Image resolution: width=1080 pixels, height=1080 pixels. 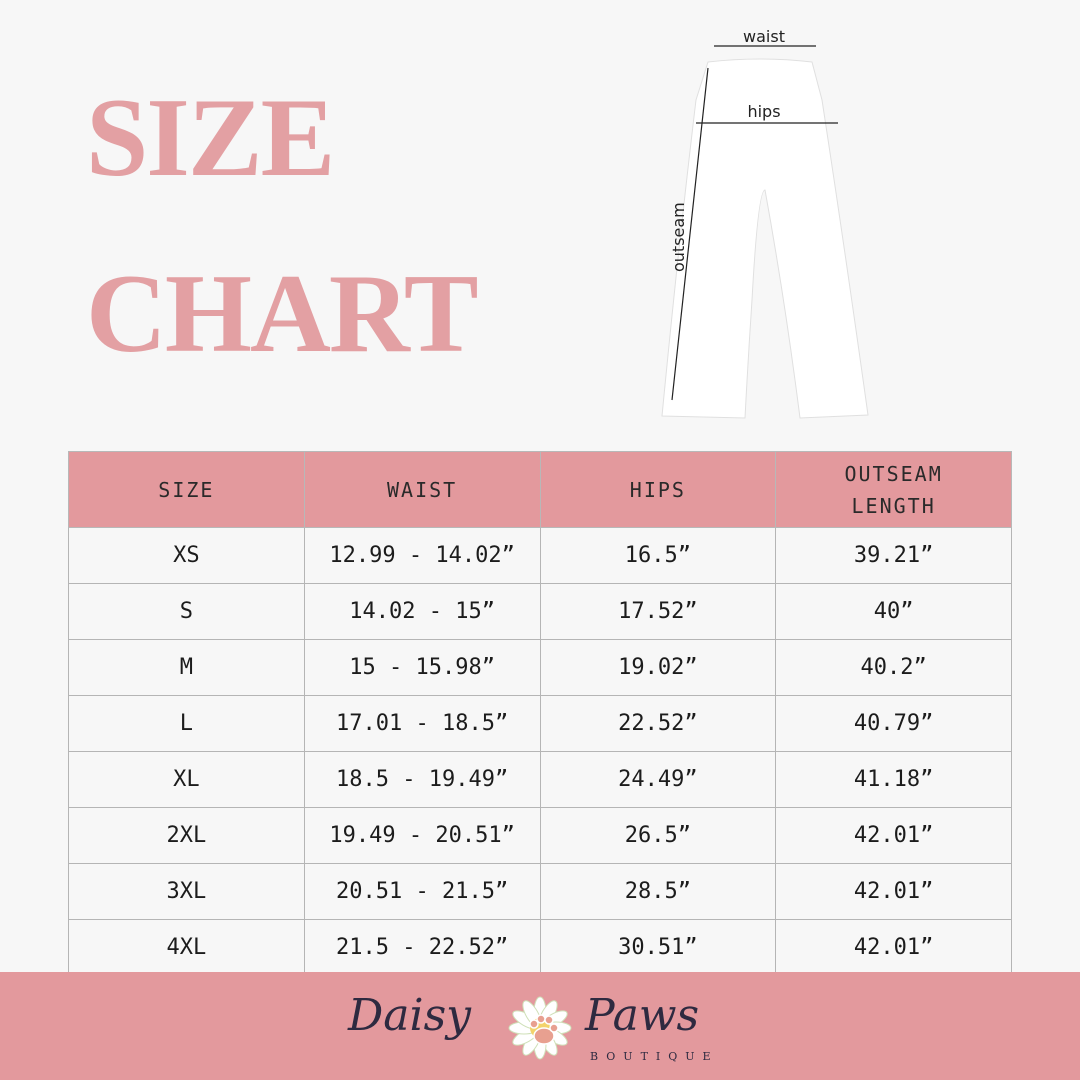 I want to click on cell-size: 4XL, so click(x=186, y=947).